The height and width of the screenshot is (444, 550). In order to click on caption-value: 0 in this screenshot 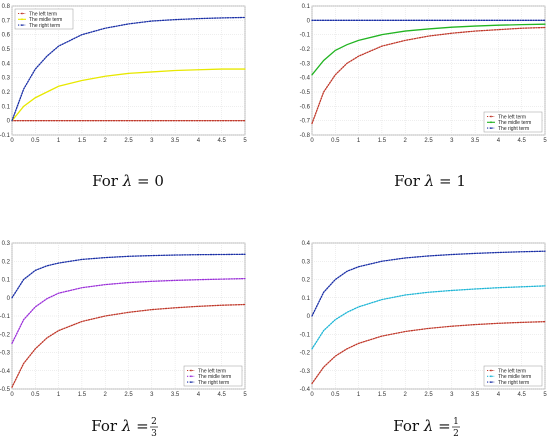, I will do `click(159, 181)`.